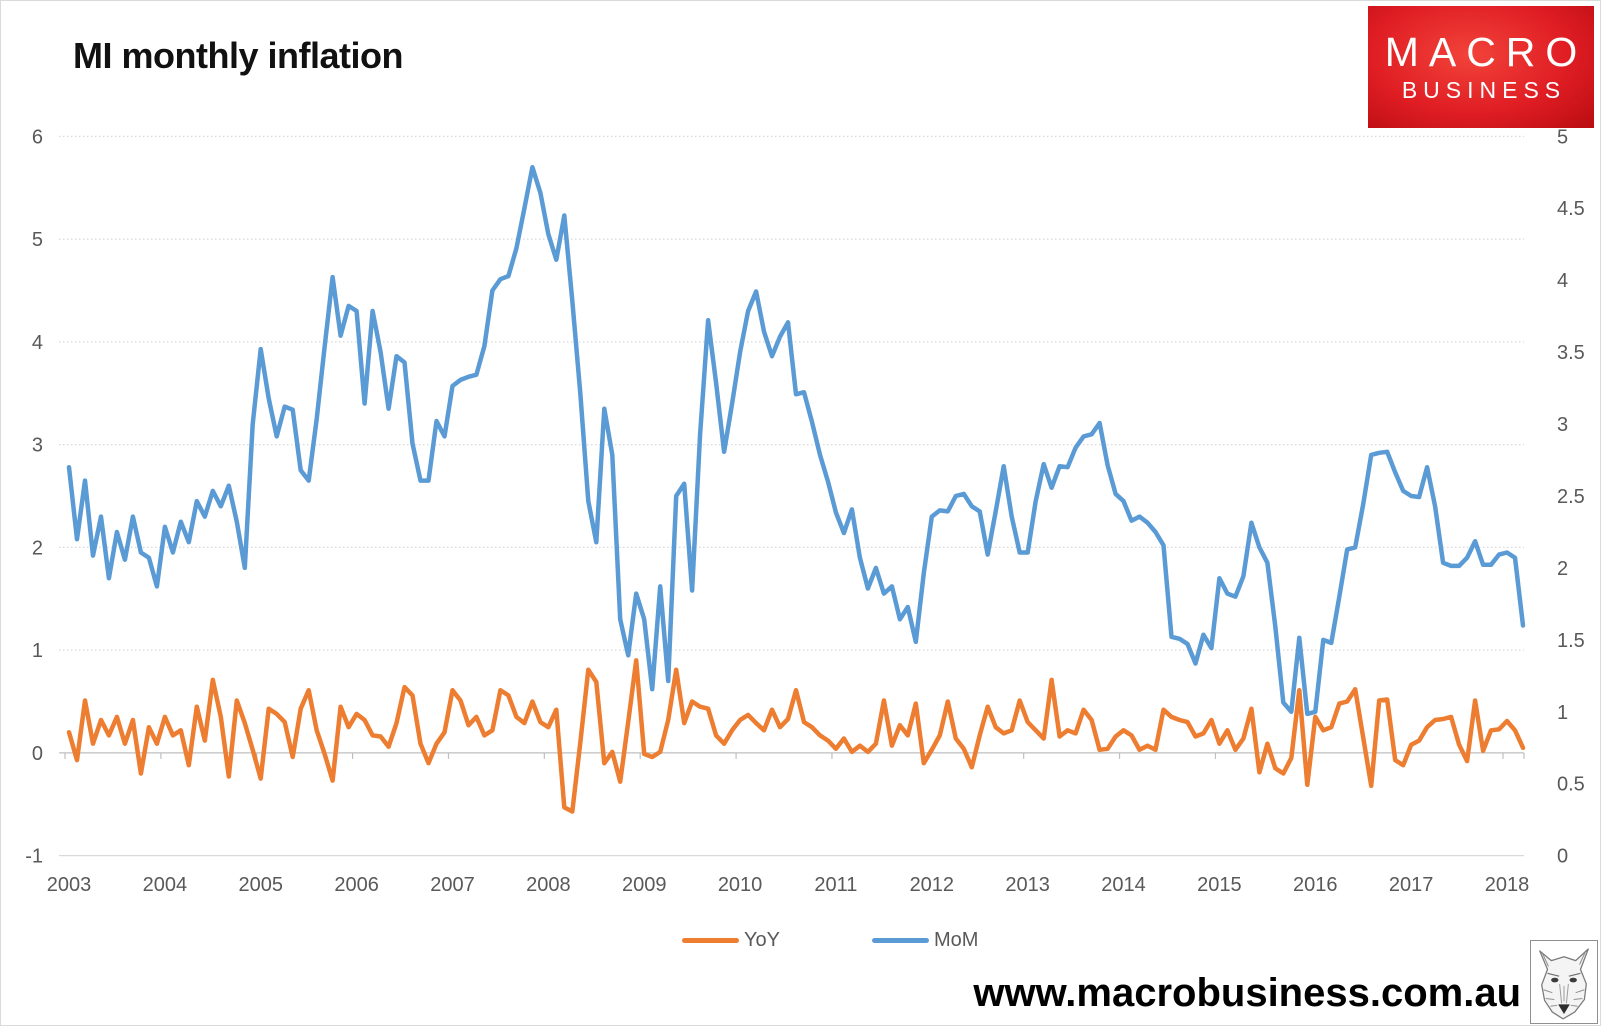 Image resolution: width=1601 pixels, height=1026 pixels. Describe the element at coordinates (1486, 52) in the screenshot. I see `logo-macro-text: MACRO` at that location.